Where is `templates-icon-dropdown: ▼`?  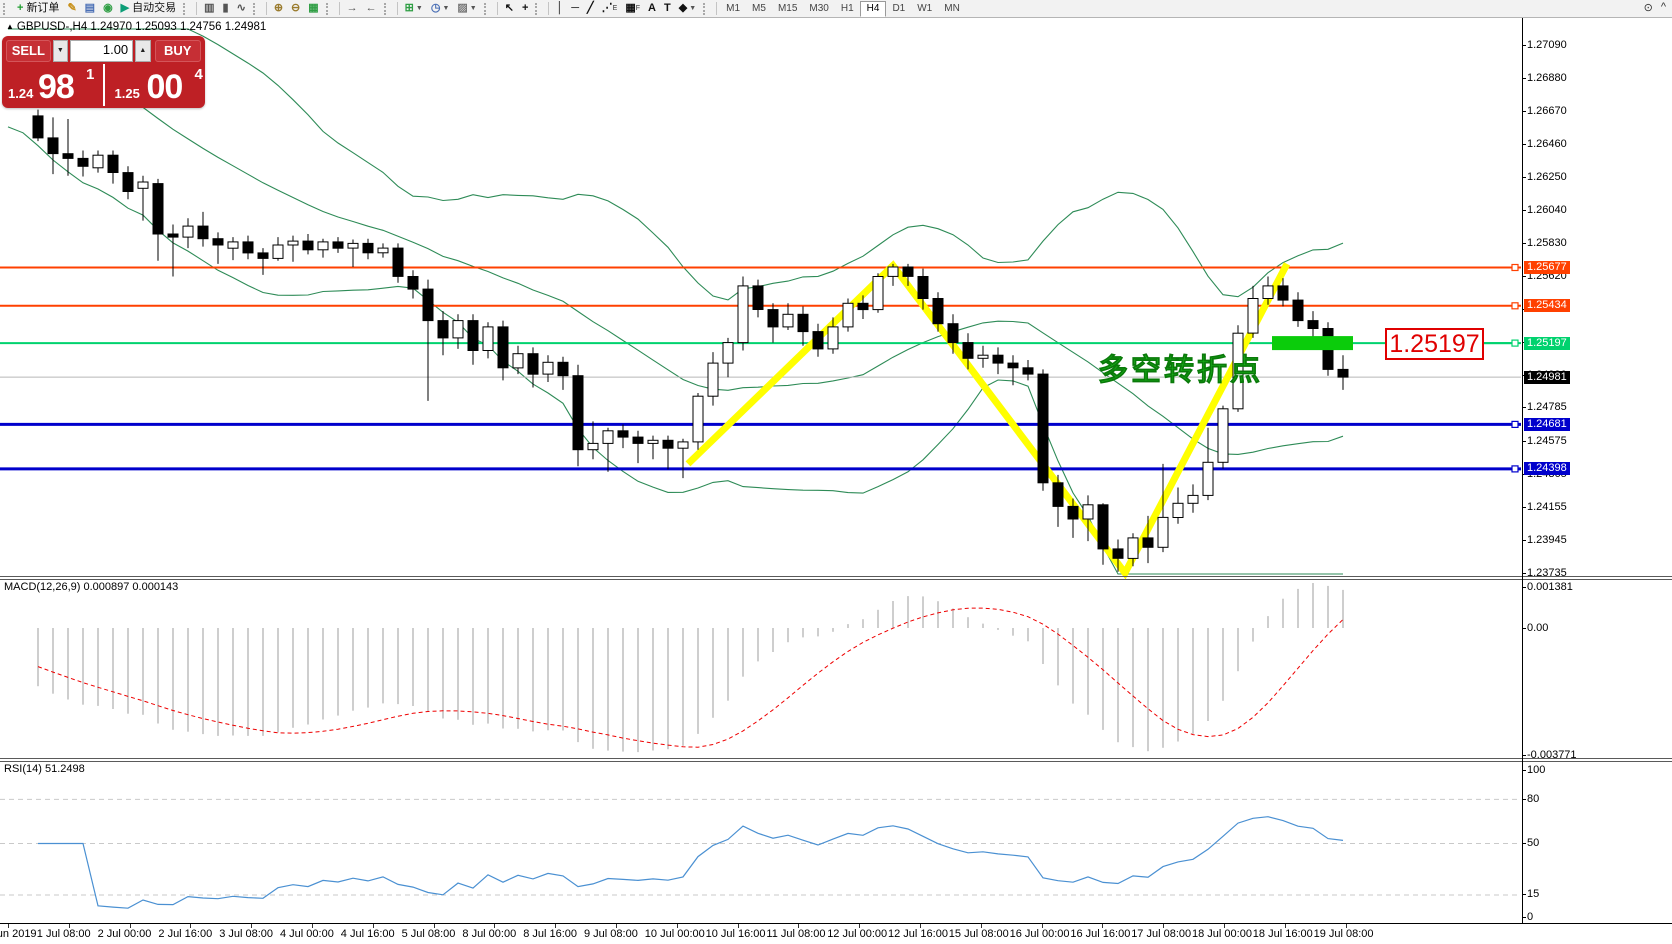 templates-icon-dropdown: ▼ is located at coordinates (473, 8).